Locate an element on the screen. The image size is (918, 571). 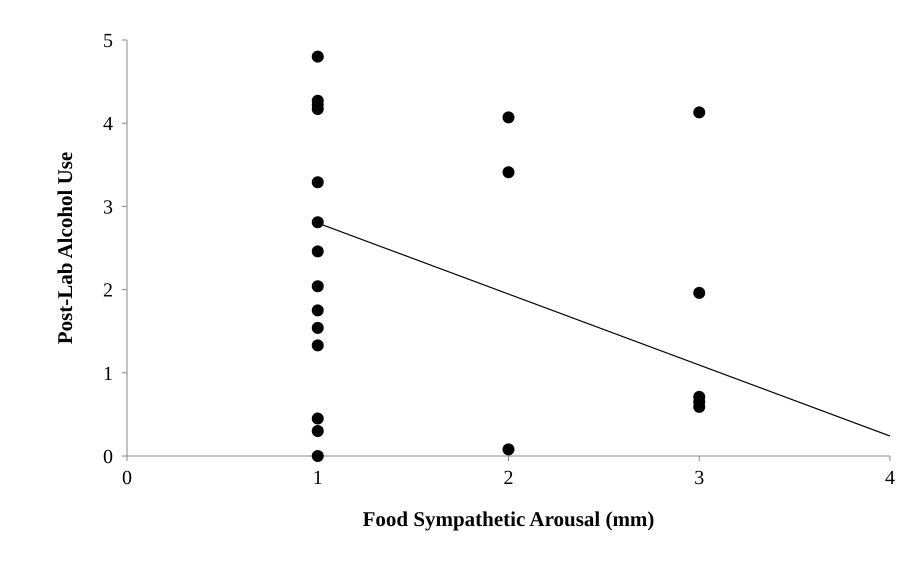
x-tick-label: 1 is located at coordinates (317, 478).